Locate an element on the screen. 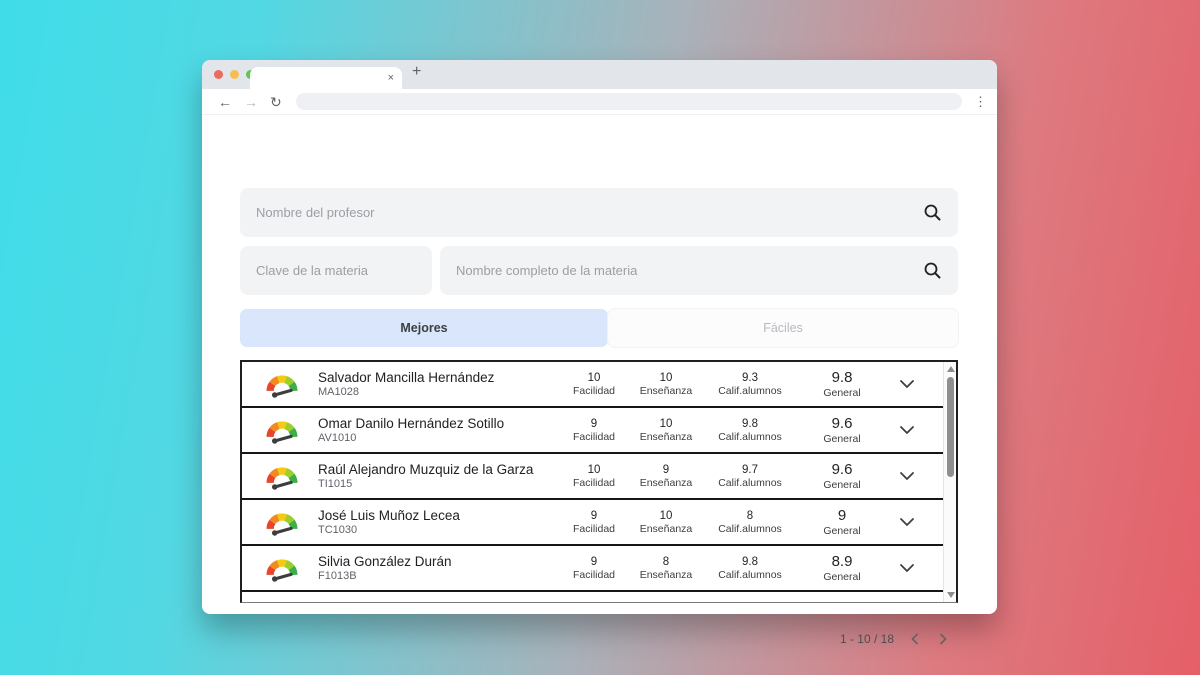 The height and width of the screenshot is (675, 1200). subject-code-input is located at coordinates (344, 270).